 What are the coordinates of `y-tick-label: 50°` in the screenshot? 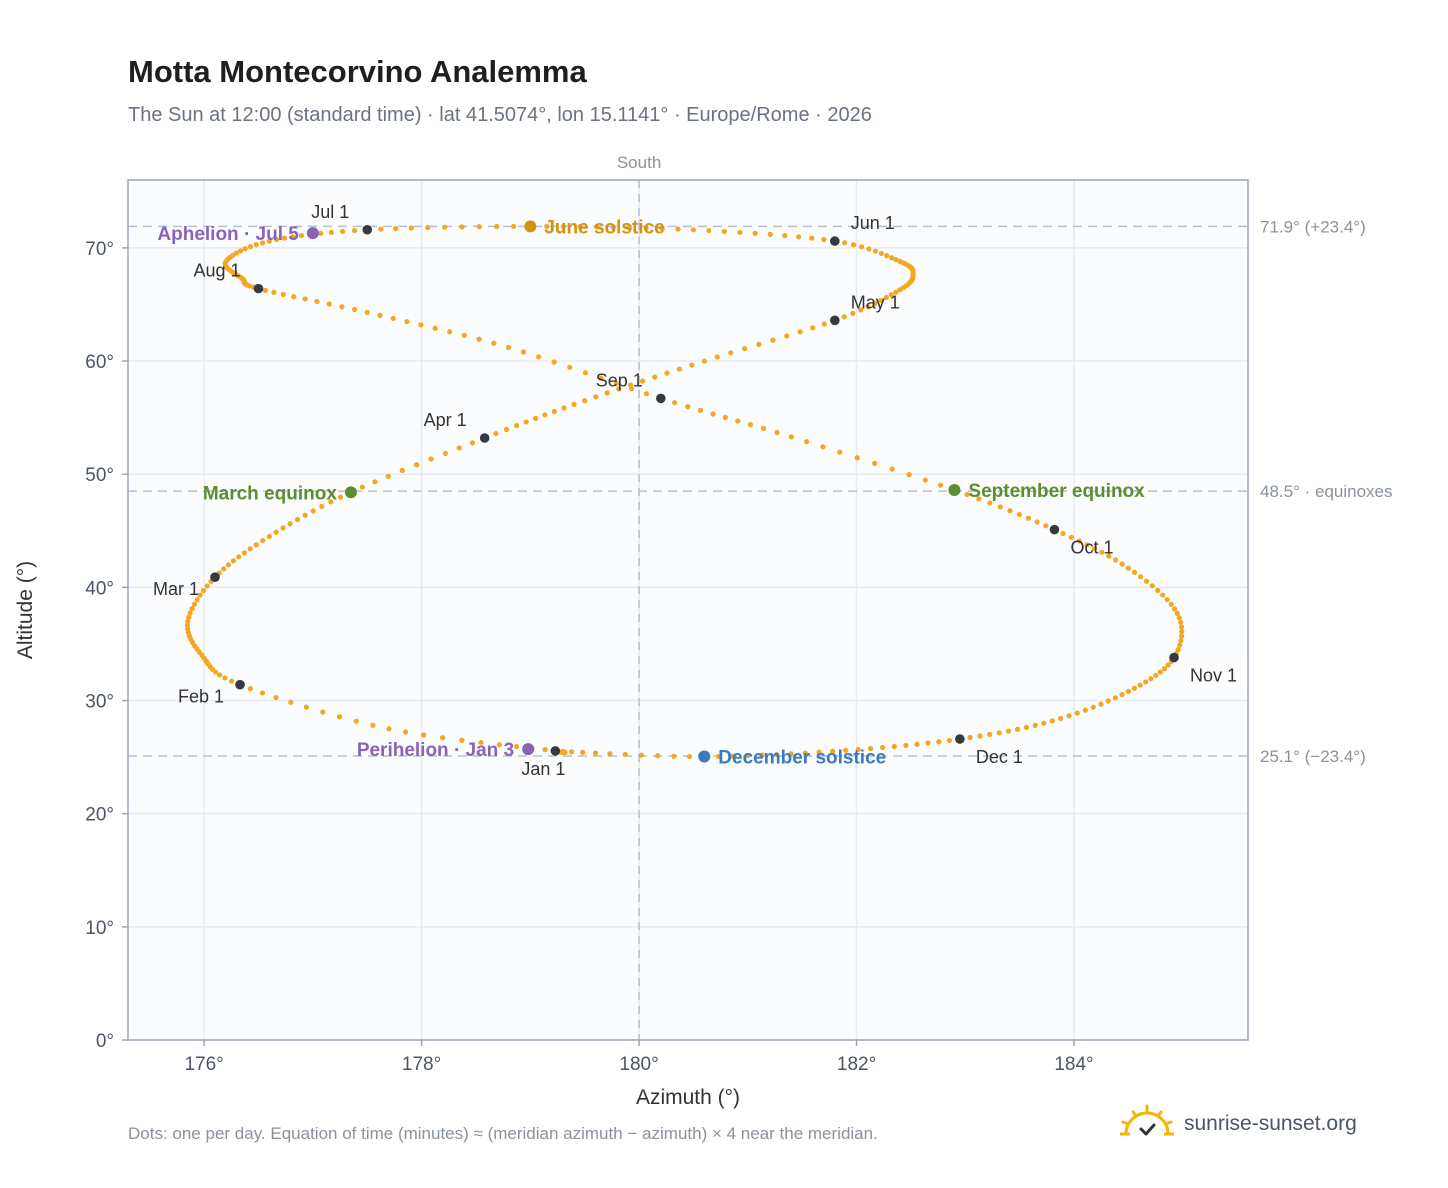 It's located at (99, 475).